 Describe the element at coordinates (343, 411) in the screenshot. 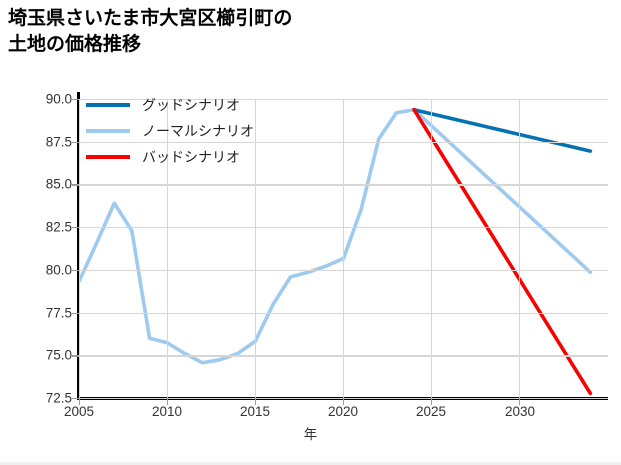

I see `x-tick-label: 2020` at that location.